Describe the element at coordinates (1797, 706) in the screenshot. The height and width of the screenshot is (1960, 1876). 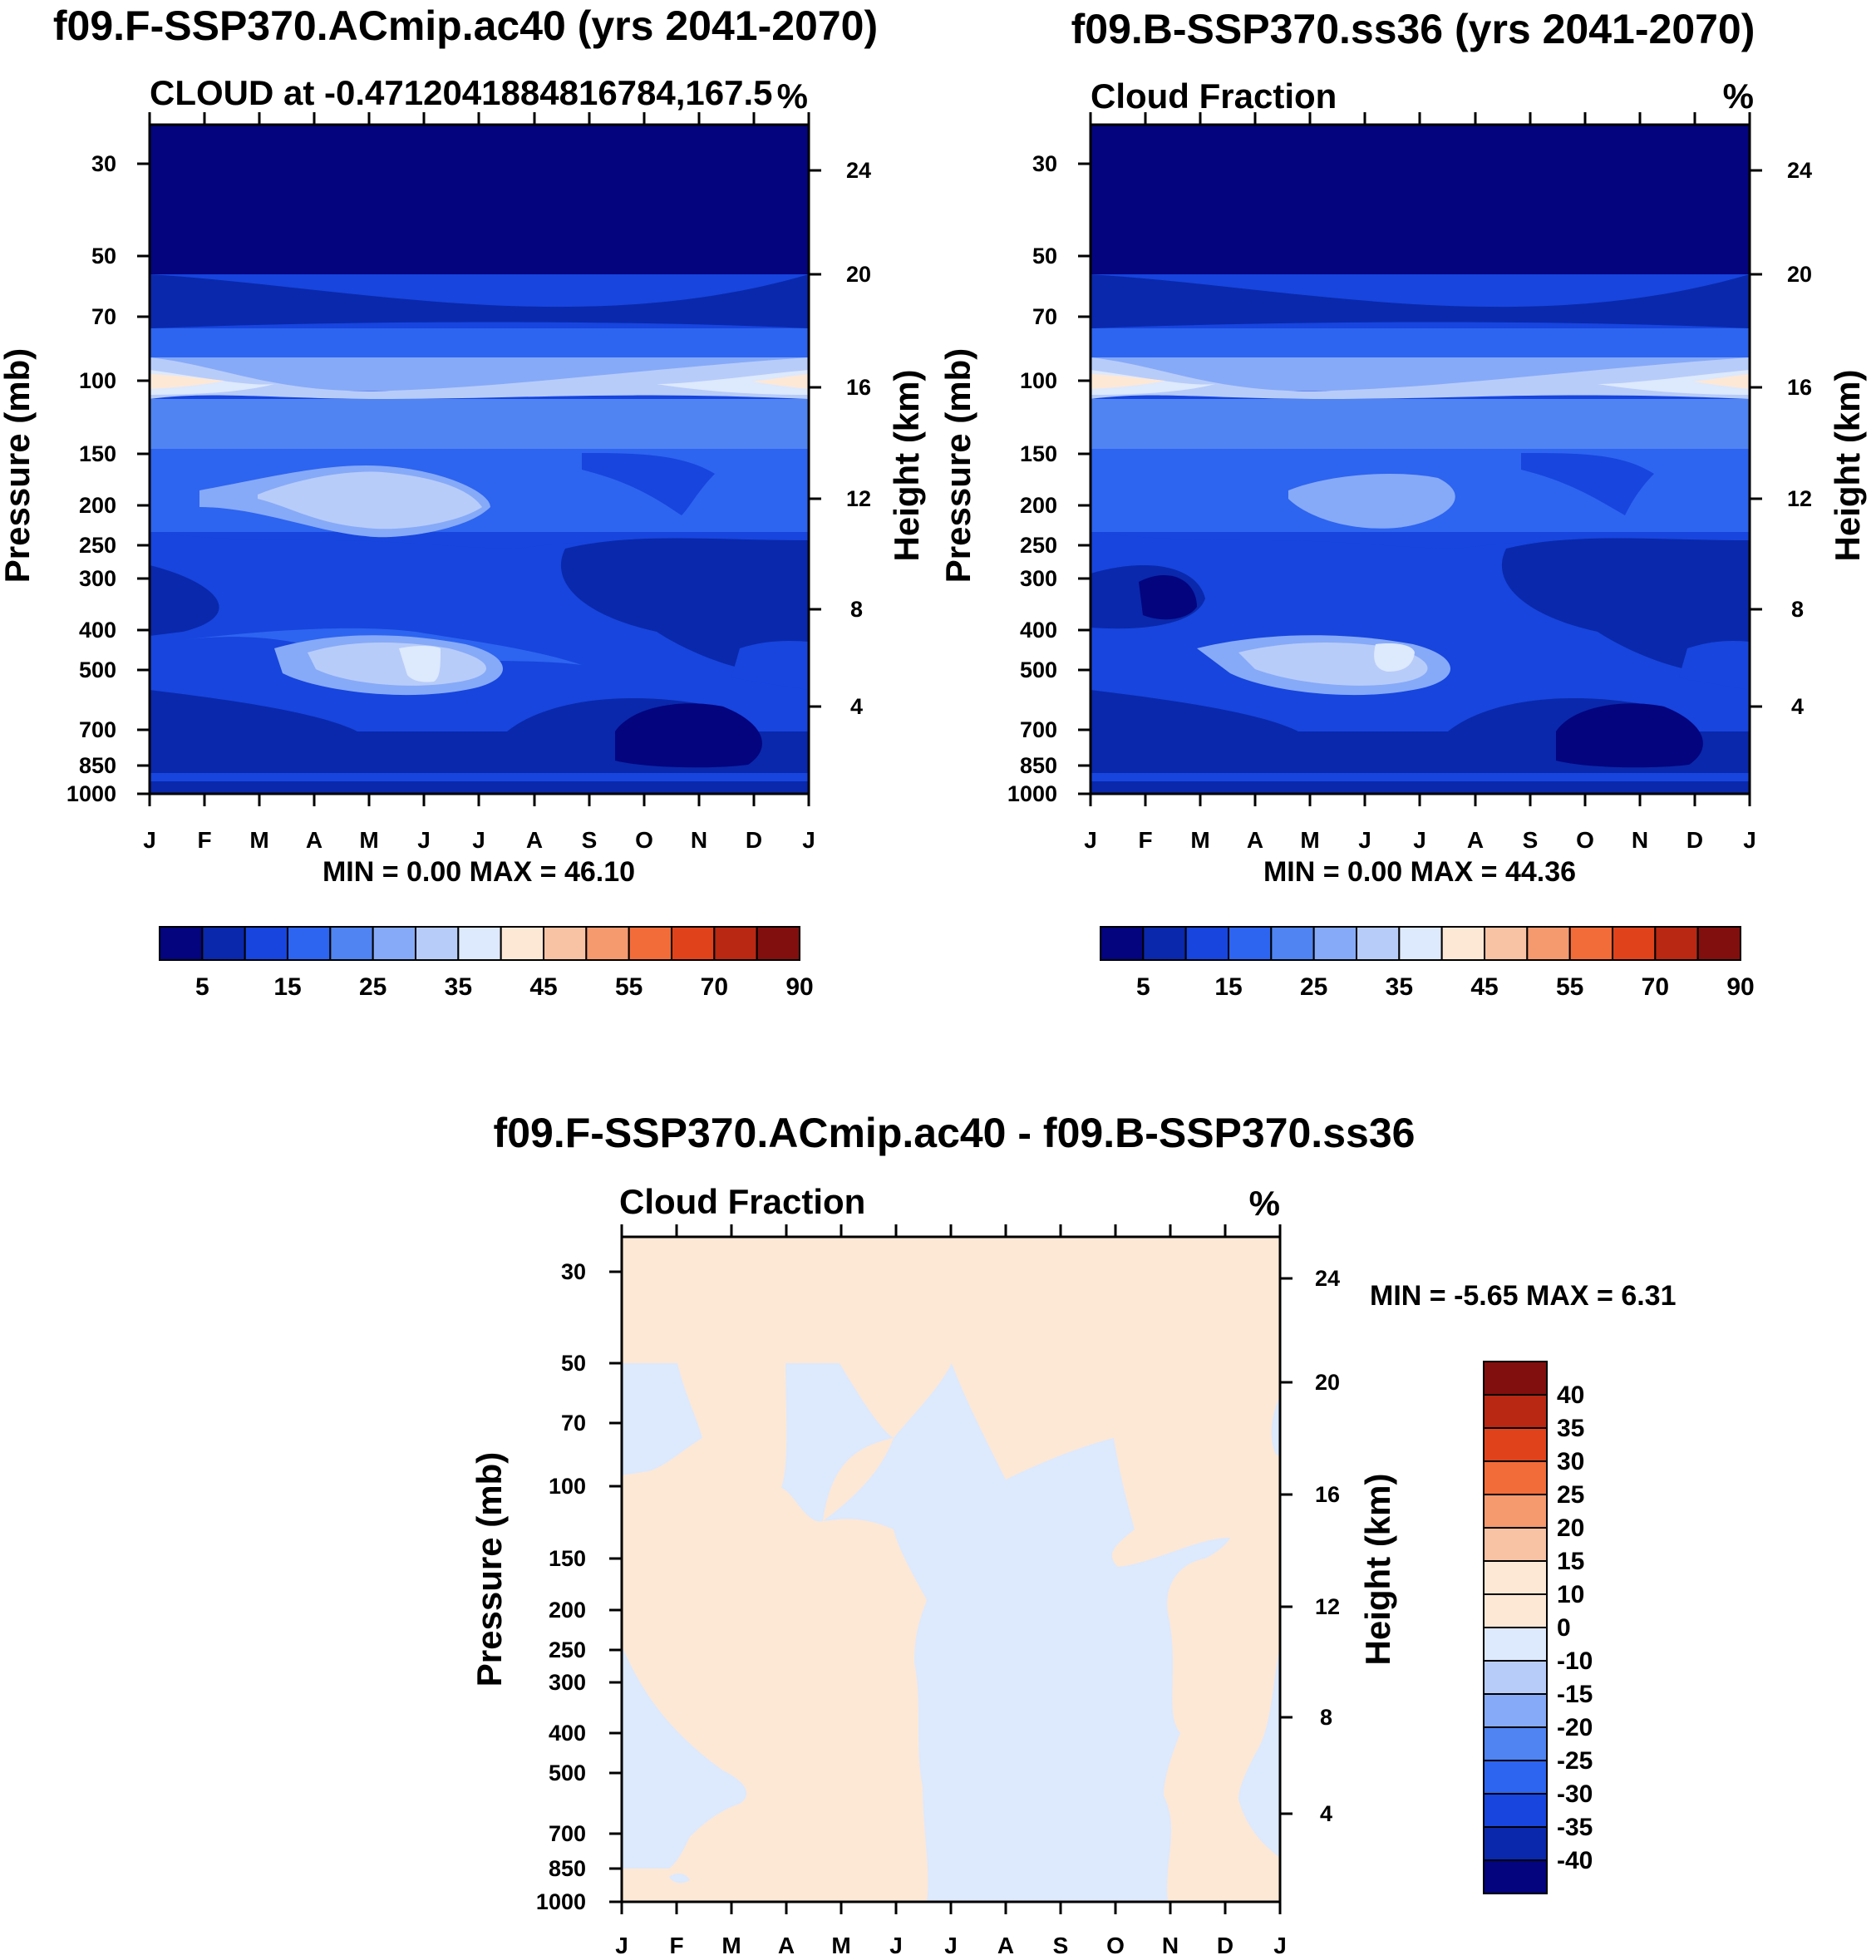
I see `panel-2-height-label: 4` at that location.